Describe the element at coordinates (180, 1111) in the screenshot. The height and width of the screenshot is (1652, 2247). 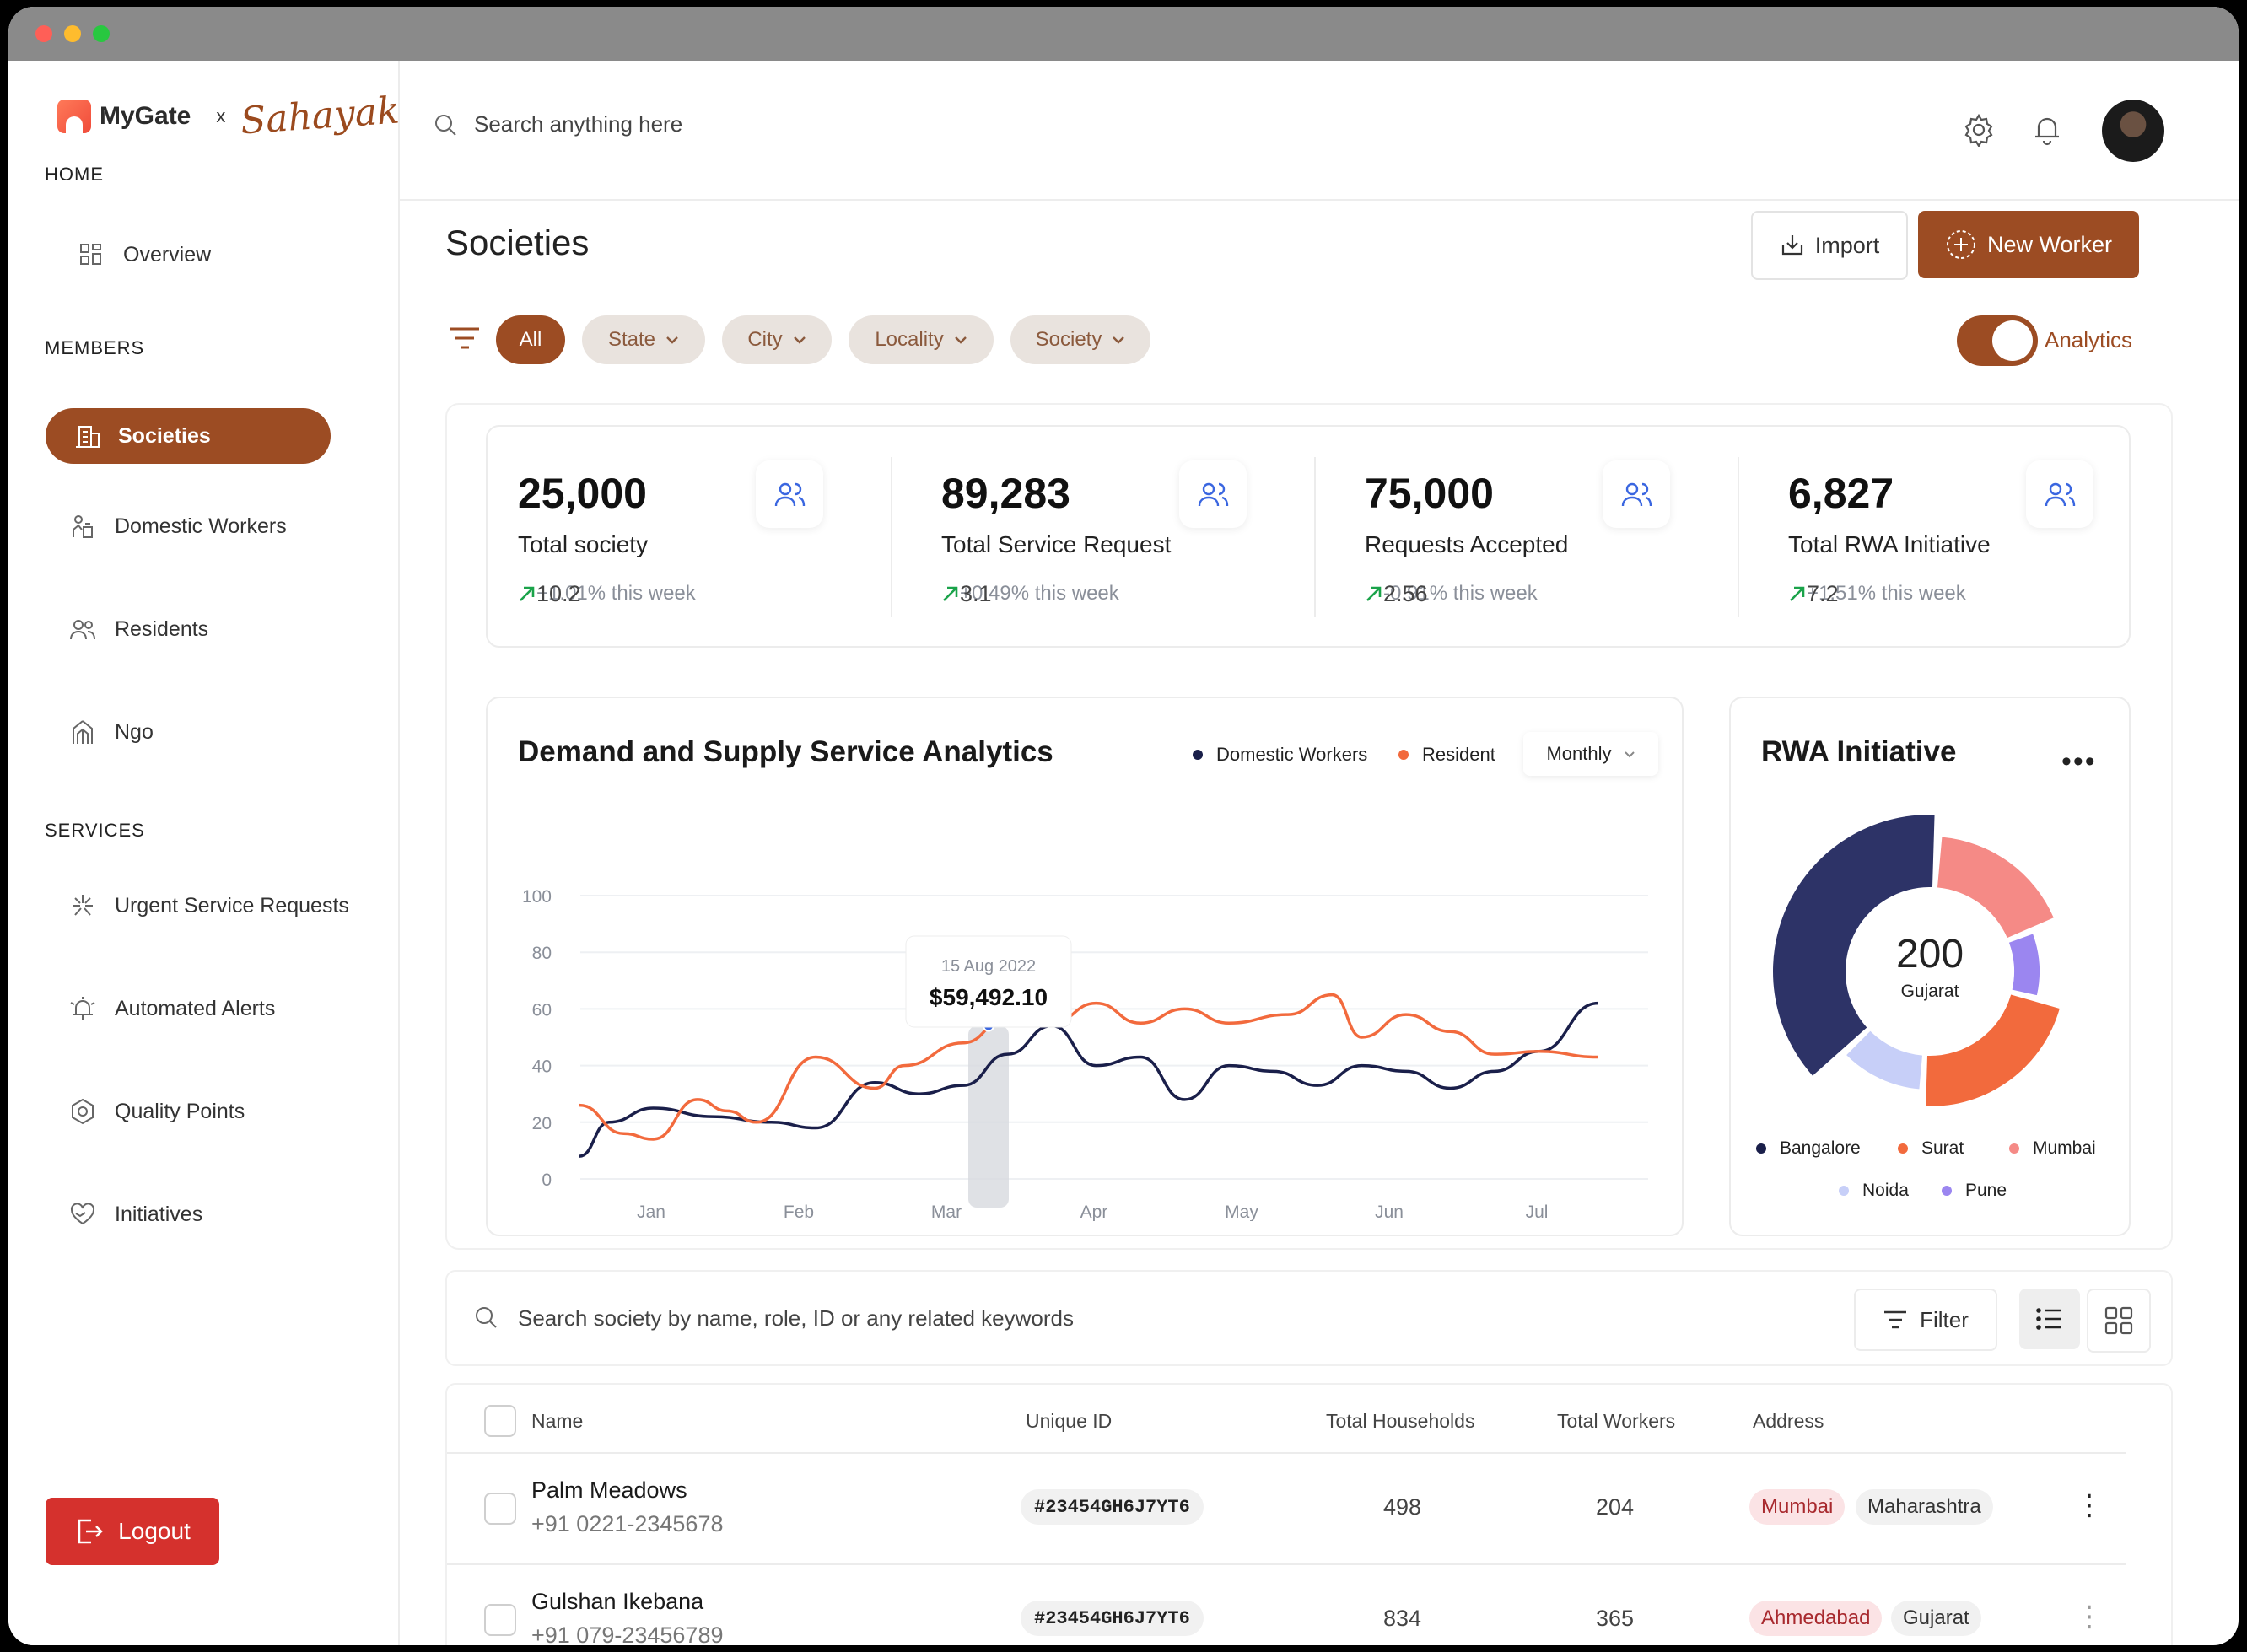
I see `sidebar-item-label: Quality Points` at that location.